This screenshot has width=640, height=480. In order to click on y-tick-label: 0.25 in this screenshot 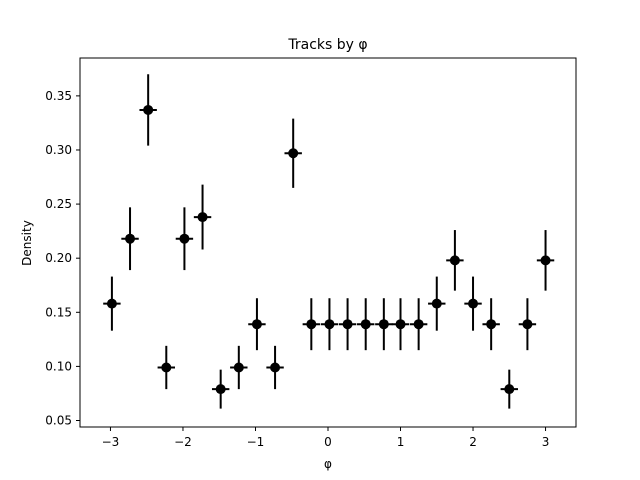, I will do `click(58, 204)`.